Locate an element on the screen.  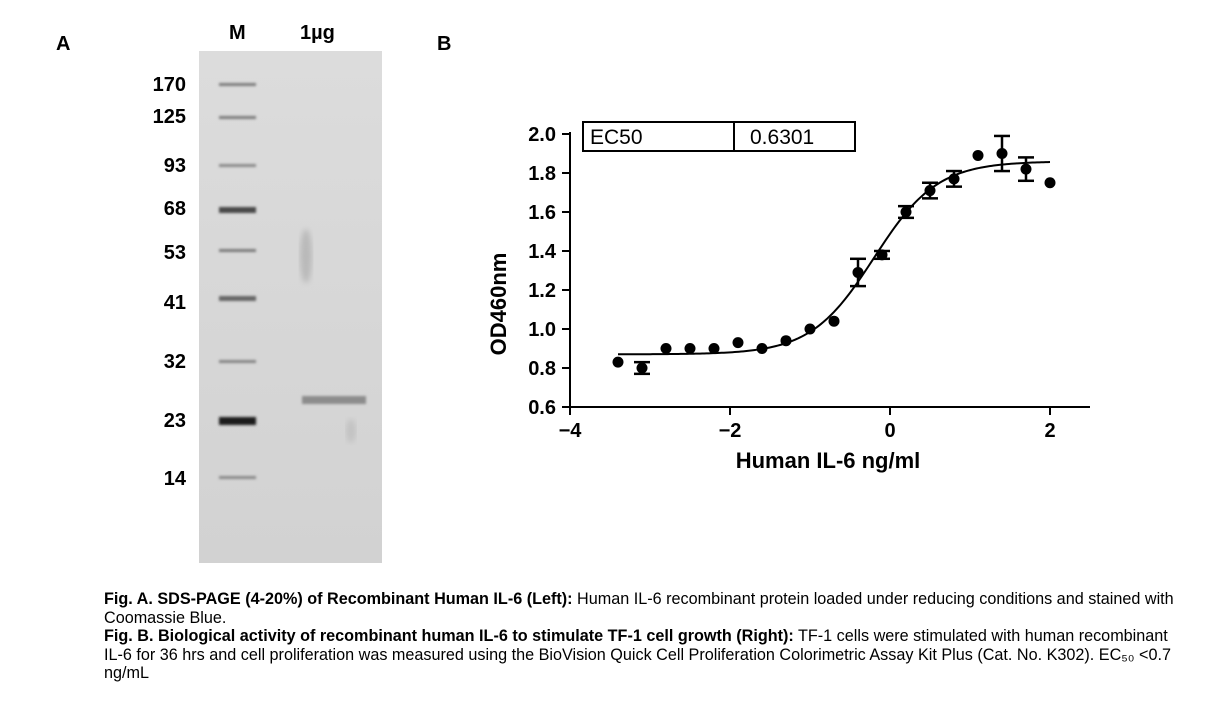
y-tick-label: 2.0 is located at coordinates (542, 135).